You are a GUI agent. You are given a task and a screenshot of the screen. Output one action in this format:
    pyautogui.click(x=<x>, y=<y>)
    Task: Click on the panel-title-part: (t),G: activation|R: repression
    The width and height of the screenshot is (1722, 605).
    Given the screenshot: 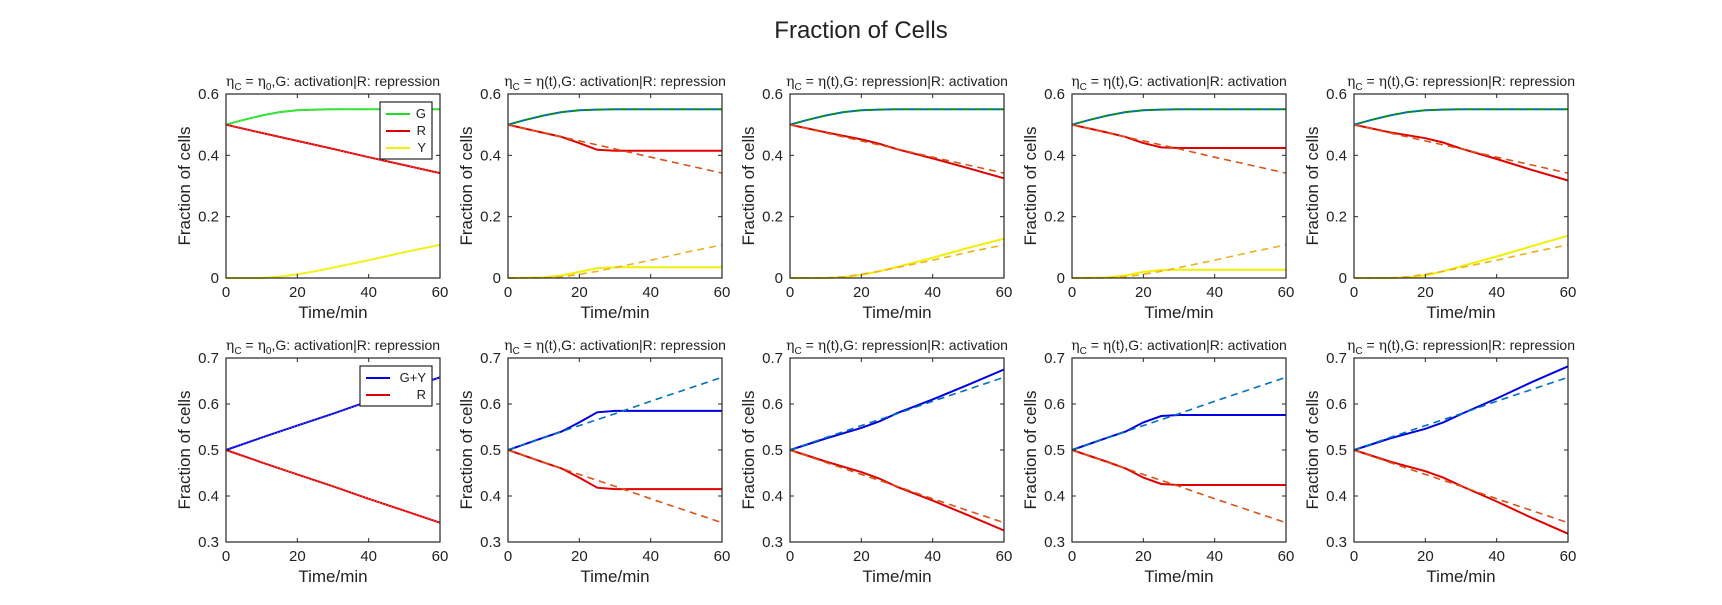 What is the action you would take?
    pyautogui.click(x=635, y=81)
    